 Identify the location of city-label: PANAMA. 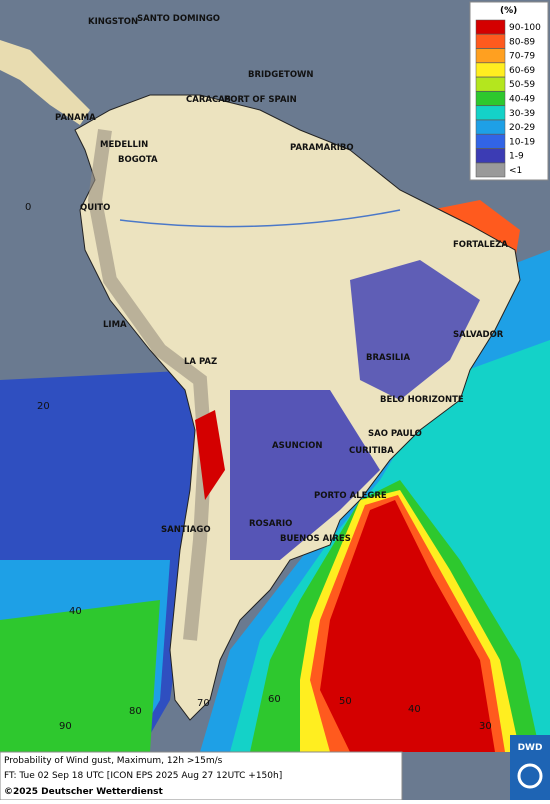
(75, 118).